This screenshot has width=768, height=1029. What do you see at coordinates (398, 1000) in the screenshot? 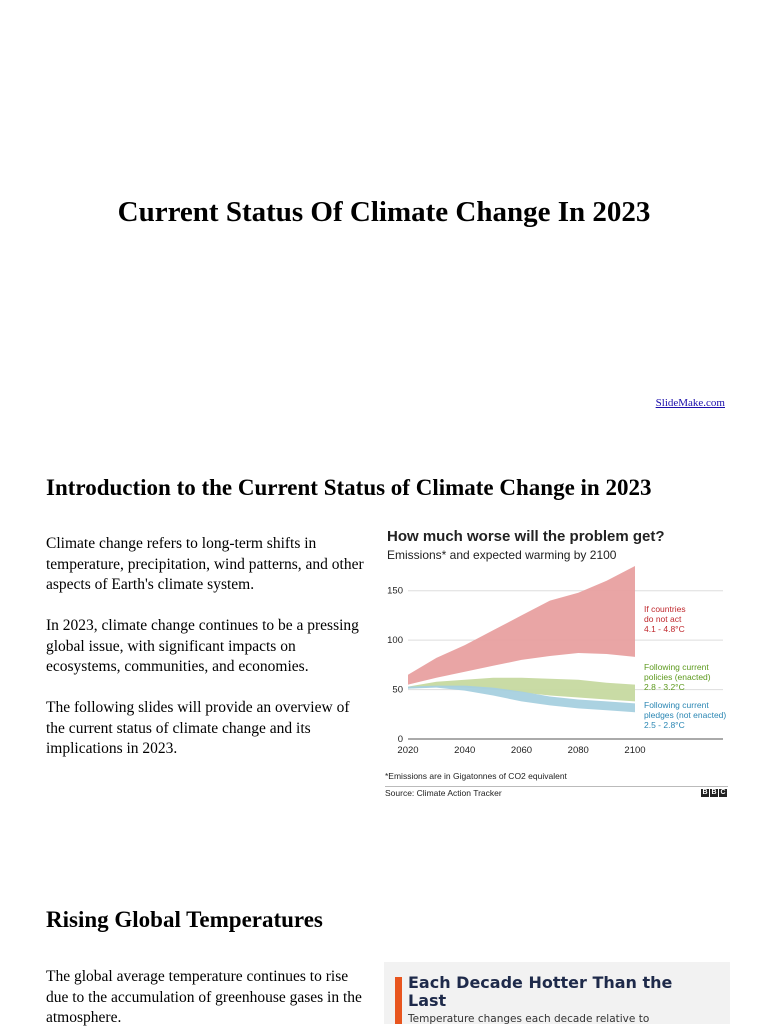
I see `card-accent-bar` at bounding box center [398, 1000].